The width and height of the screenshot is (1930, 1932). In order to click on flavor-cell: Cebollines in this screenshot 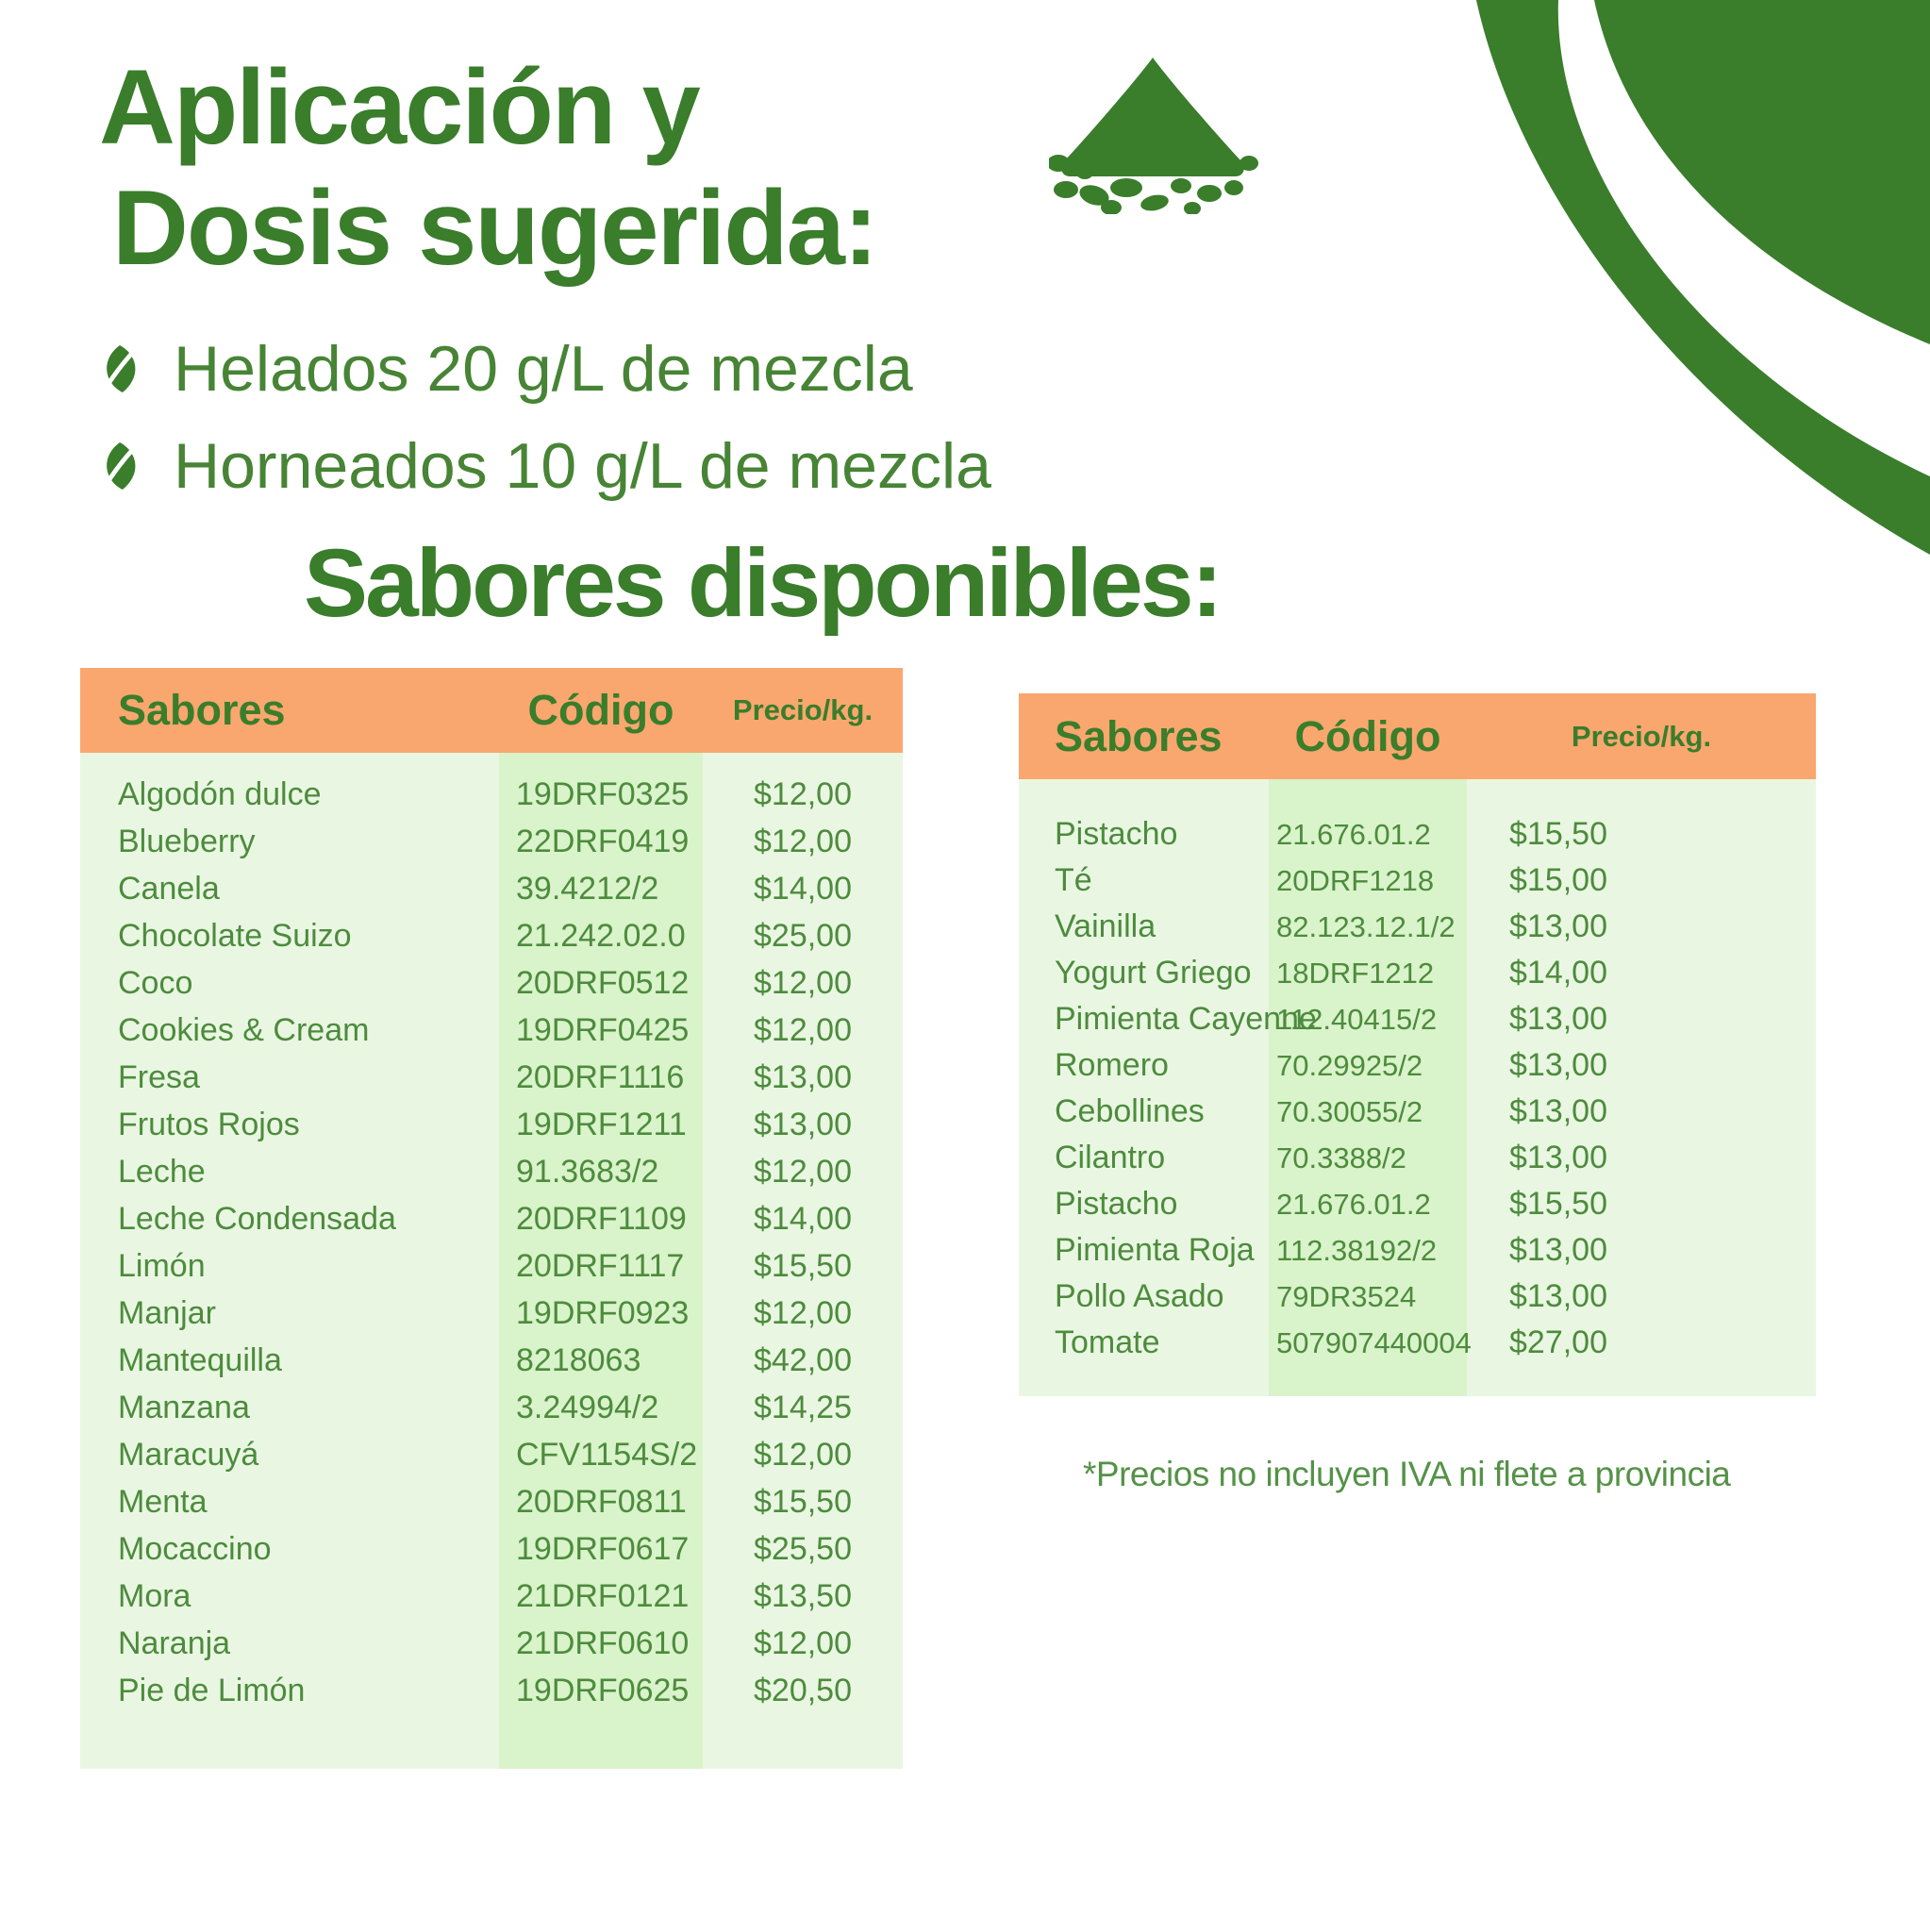, I will do `click(1130, 1111)`.